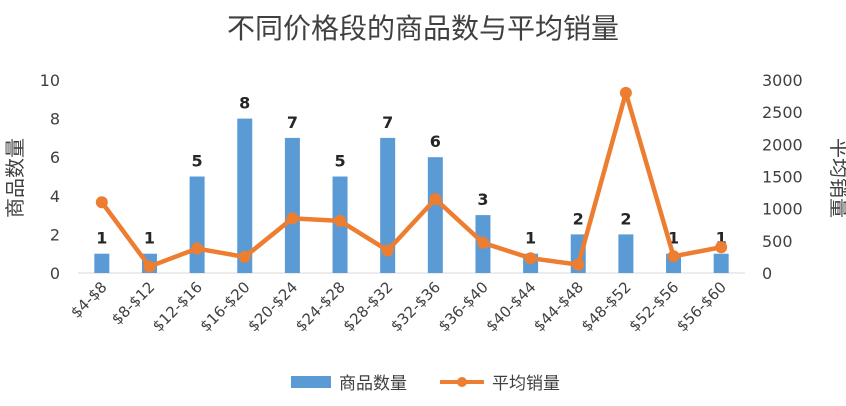  Describe the element at coordinates (463, 306) in the screenshot. I see `x-tick-label: $36-$40` at that location.